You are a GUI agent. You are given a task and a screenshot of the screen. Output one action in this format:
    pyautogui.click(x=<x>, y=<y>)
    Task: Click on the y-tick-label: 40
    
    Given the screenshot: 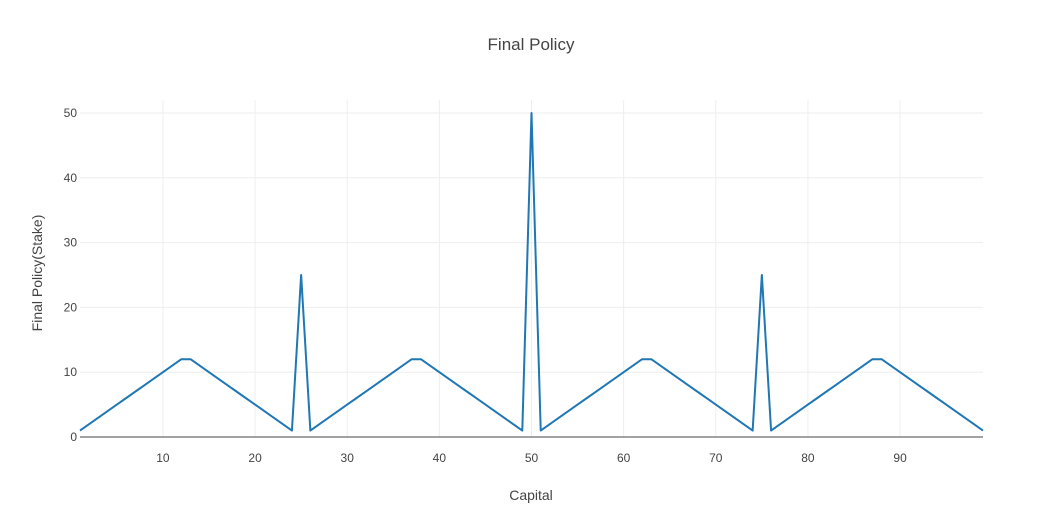 What is the action you would take?
    pyautogui.click(x=71, y=178)
    